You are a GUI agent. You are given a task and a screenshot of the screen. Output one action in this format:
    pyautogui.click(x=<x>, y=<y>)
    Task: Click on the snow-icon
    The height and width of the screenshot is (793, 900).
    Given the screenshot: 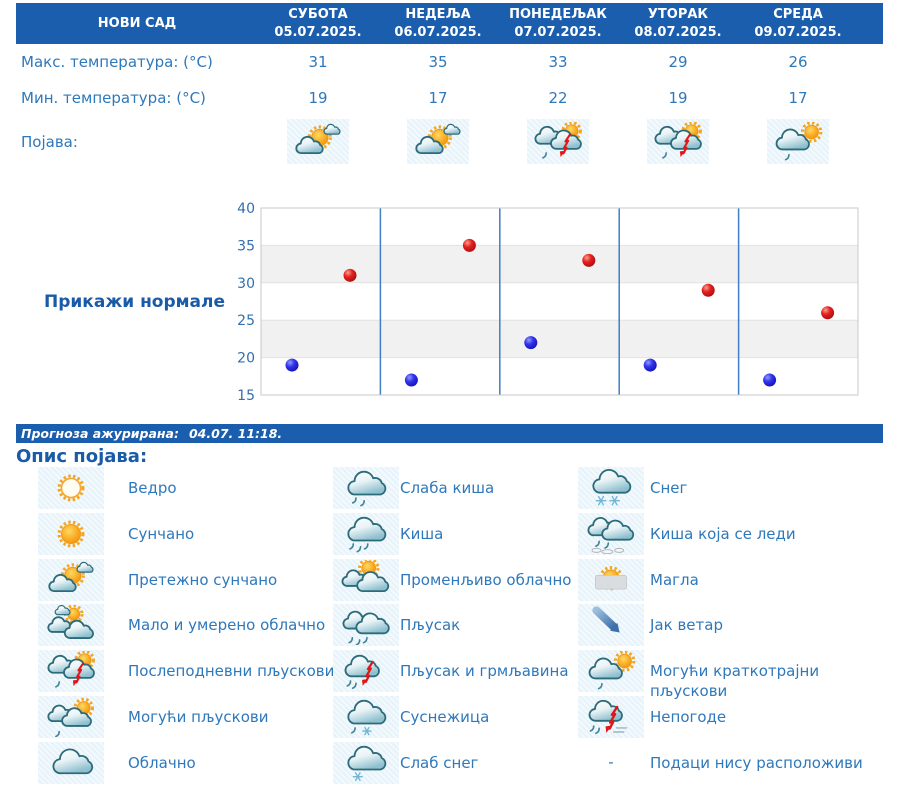 What is the action you would take?
    pyautogui.click(x=611, y=488)
    